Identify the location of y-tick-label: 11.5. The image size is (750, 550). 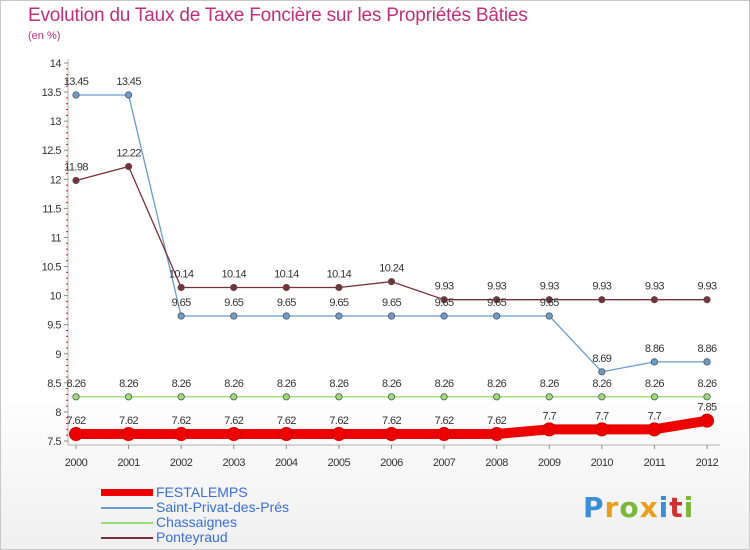
(51, 209).